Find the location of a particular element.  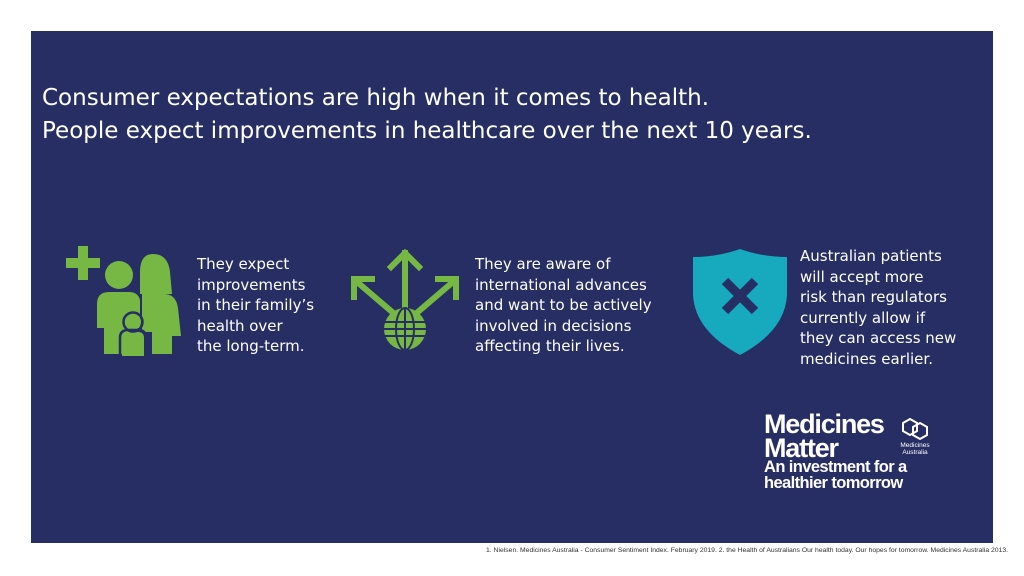

medicines-australia-mark: Medicines Australia is located at coordinates (915, 436).